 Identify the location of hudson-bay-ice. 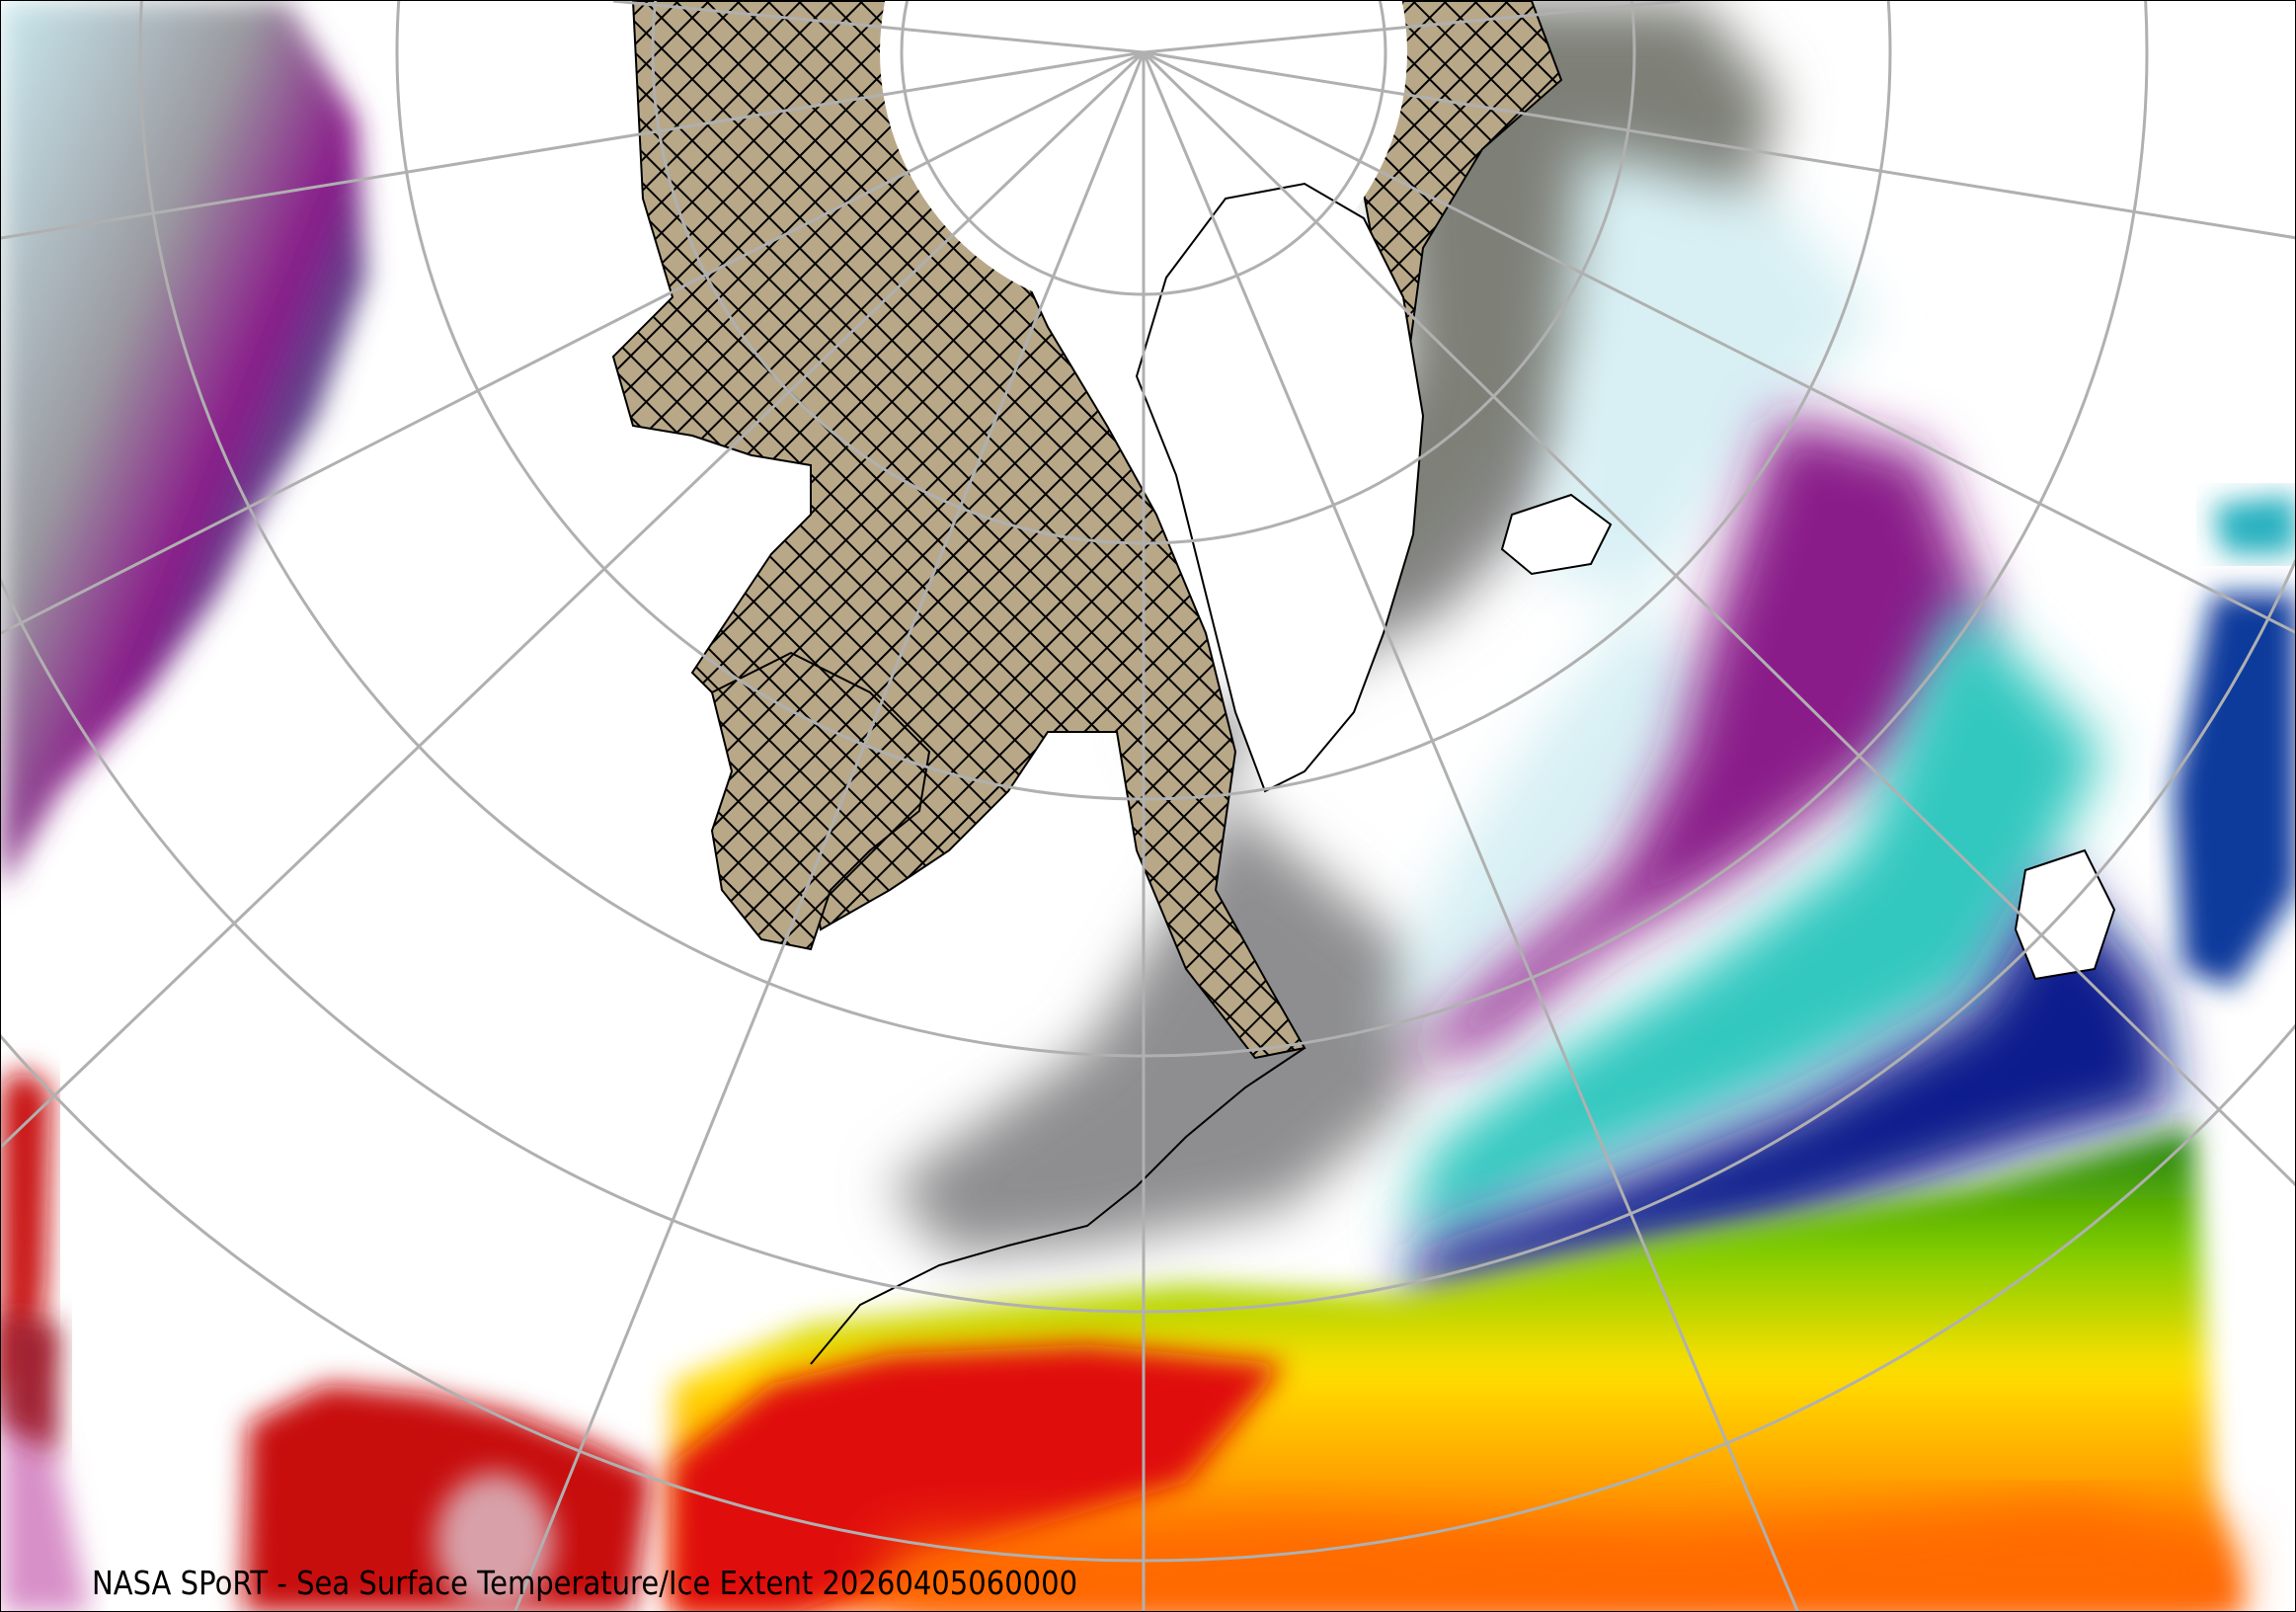
(820, 801).